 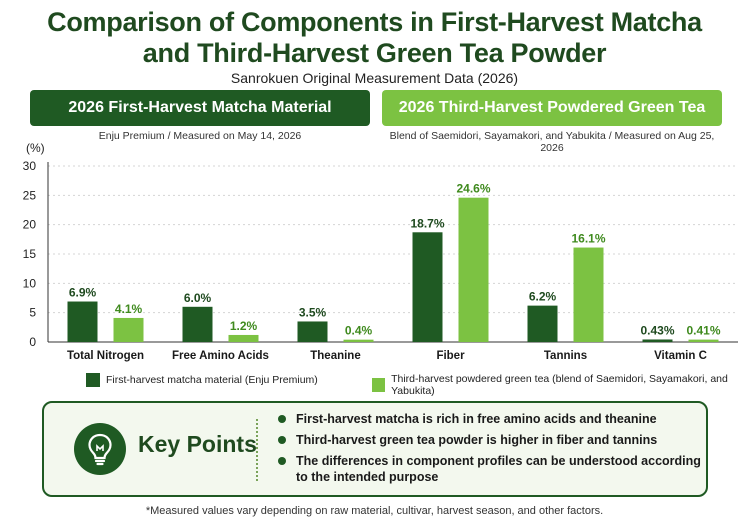 I want to click on key-points-title: Key Points, so click(x=197, y=444).